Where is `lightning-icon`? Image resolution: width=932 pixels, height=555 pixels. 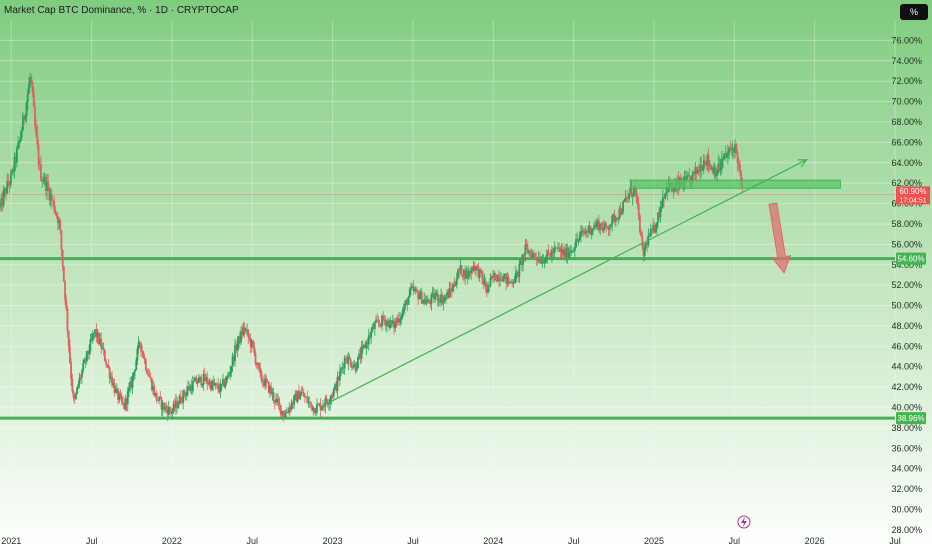 lightning-icon is located at coordinates (744, 522).